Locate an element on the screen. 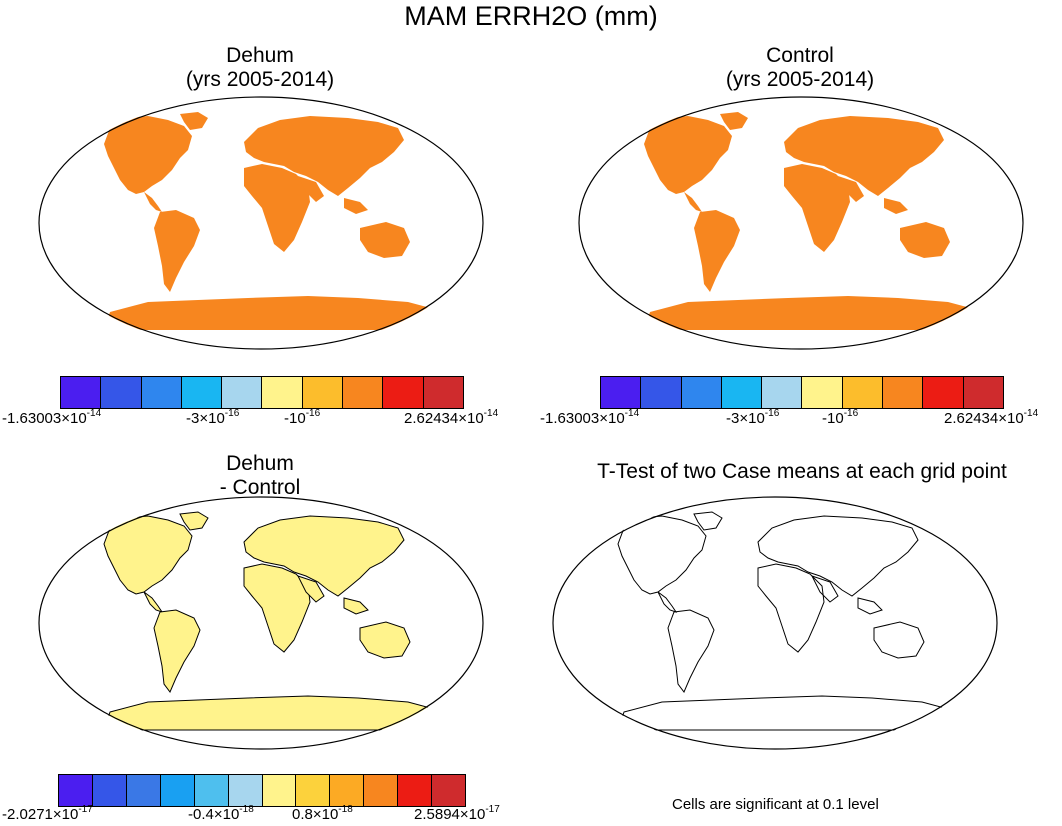 Image resolution: width=1062 pixels, height=826 pixels. cb2-label-1: -1.63003×10⁻¹⁴ is located at coordinates (590, 418).